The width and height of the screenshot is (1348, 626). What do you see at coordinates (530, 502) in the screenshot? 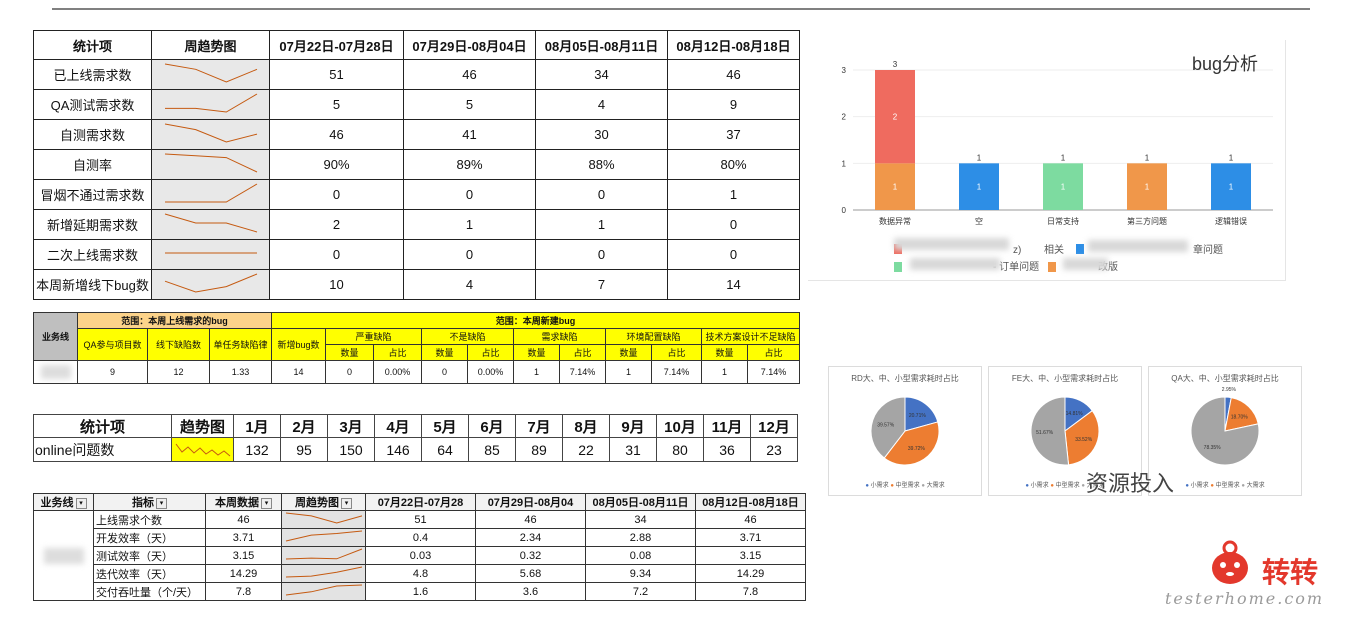
I see `header-cell: 07月29日-08月04` at bounding box center [530, 502].